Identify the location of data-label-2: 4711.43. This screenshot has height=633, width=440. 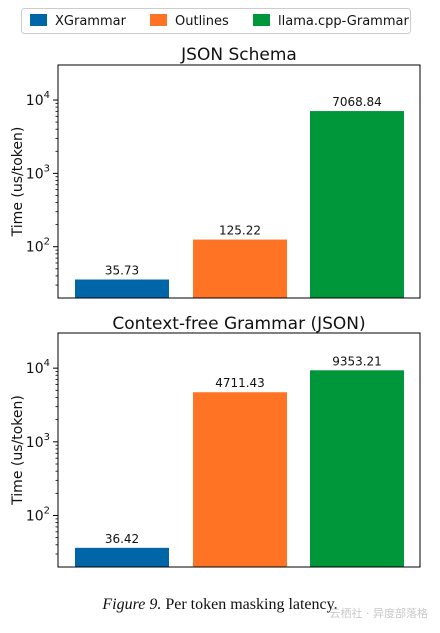
(240, 383).